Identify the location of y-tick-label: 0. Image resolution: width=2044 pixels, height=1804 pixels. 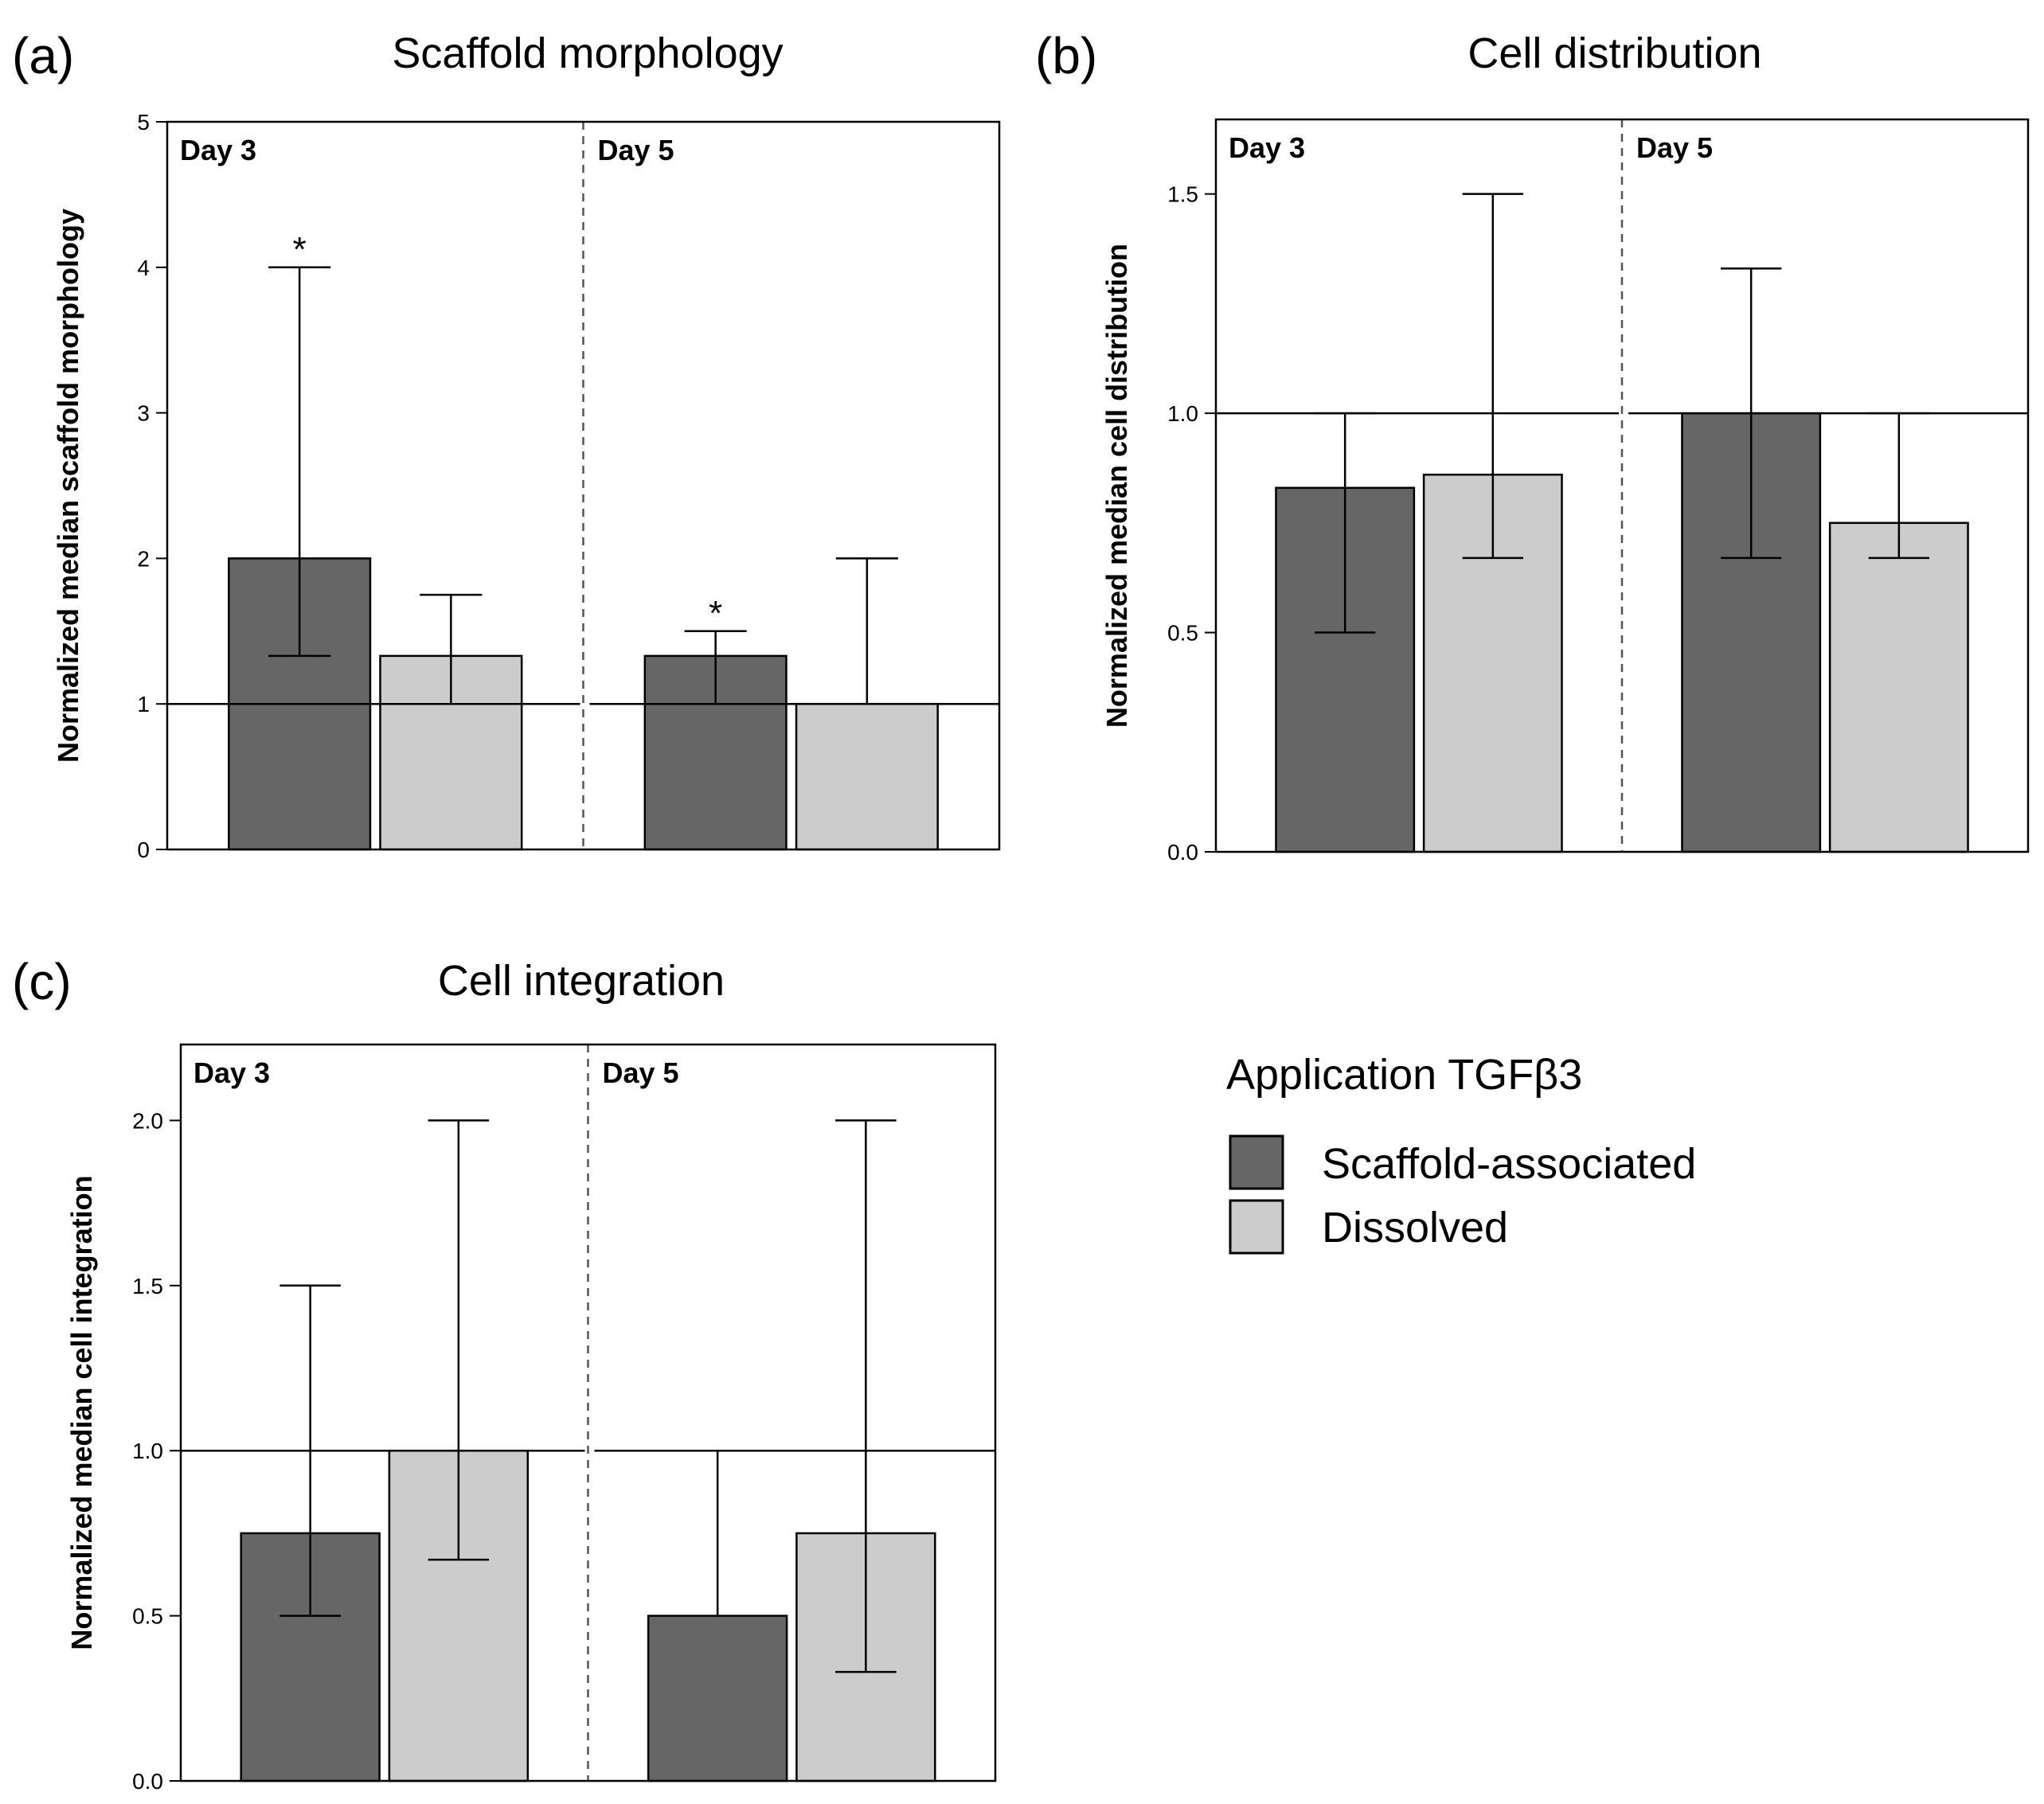
(143, 850).